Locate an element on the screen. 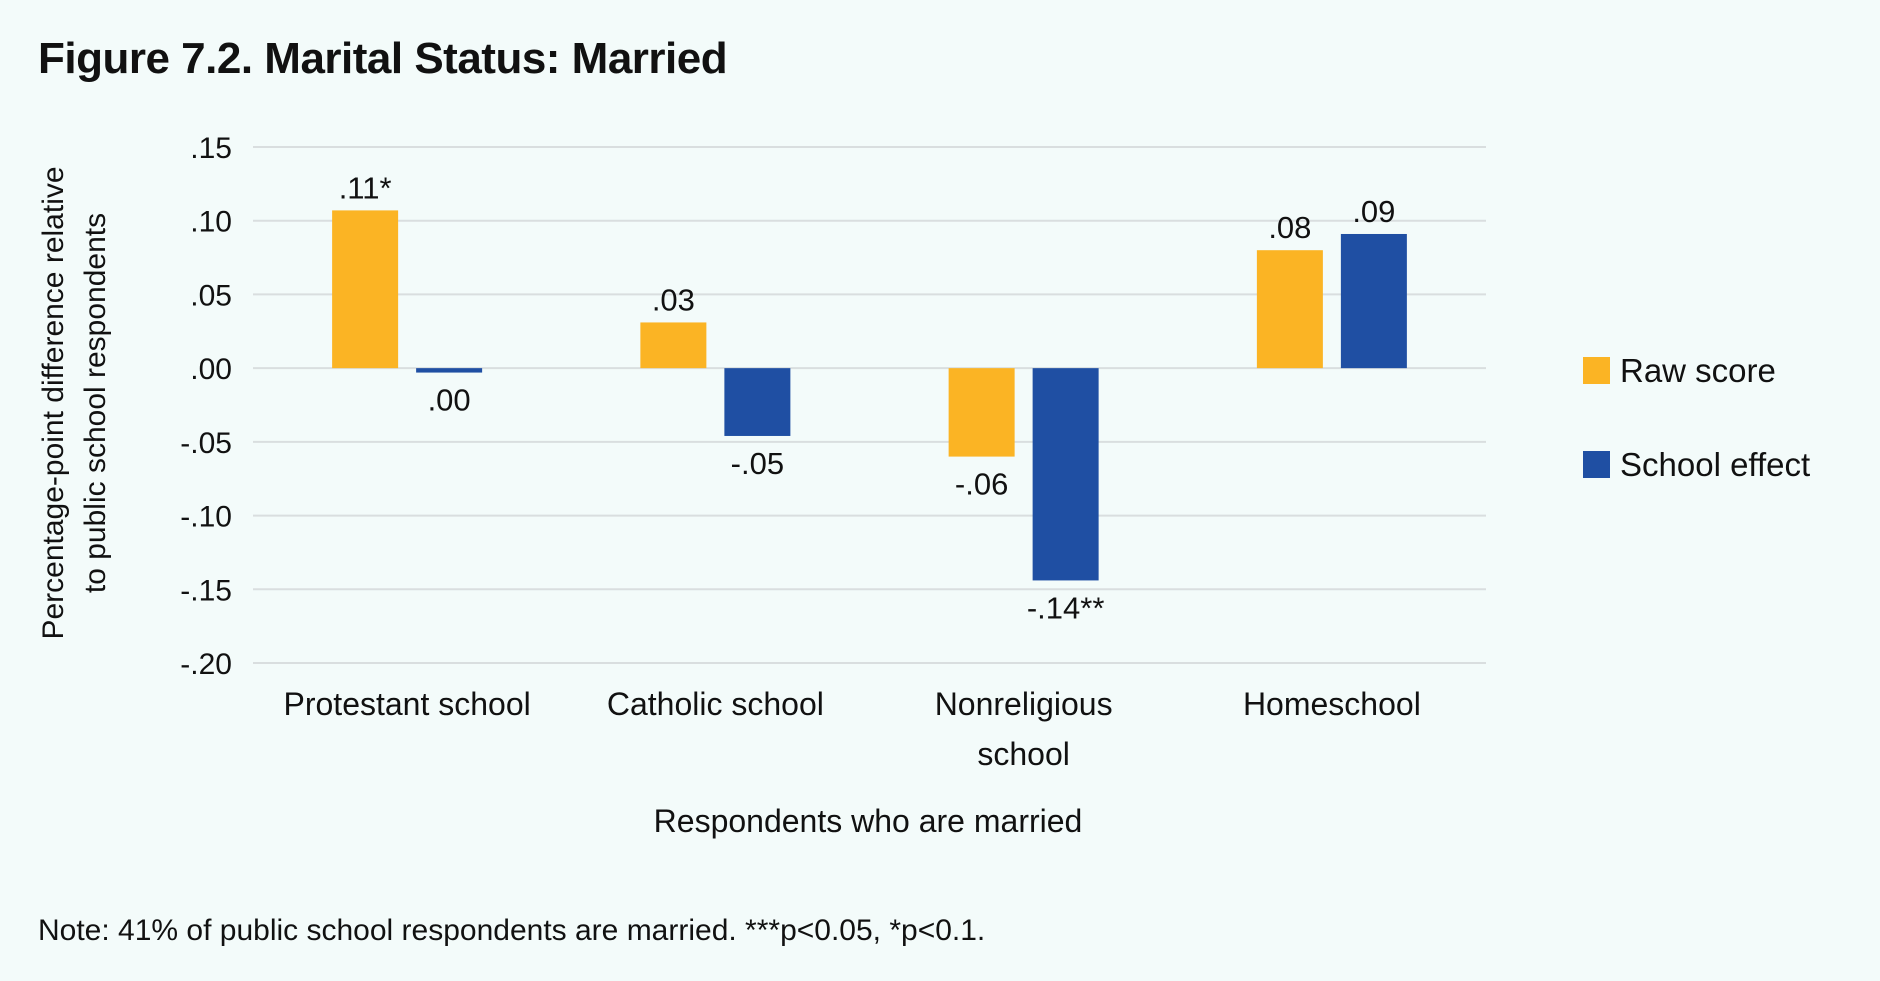  legend-label: School effect is located at coordinates (1715, 464).